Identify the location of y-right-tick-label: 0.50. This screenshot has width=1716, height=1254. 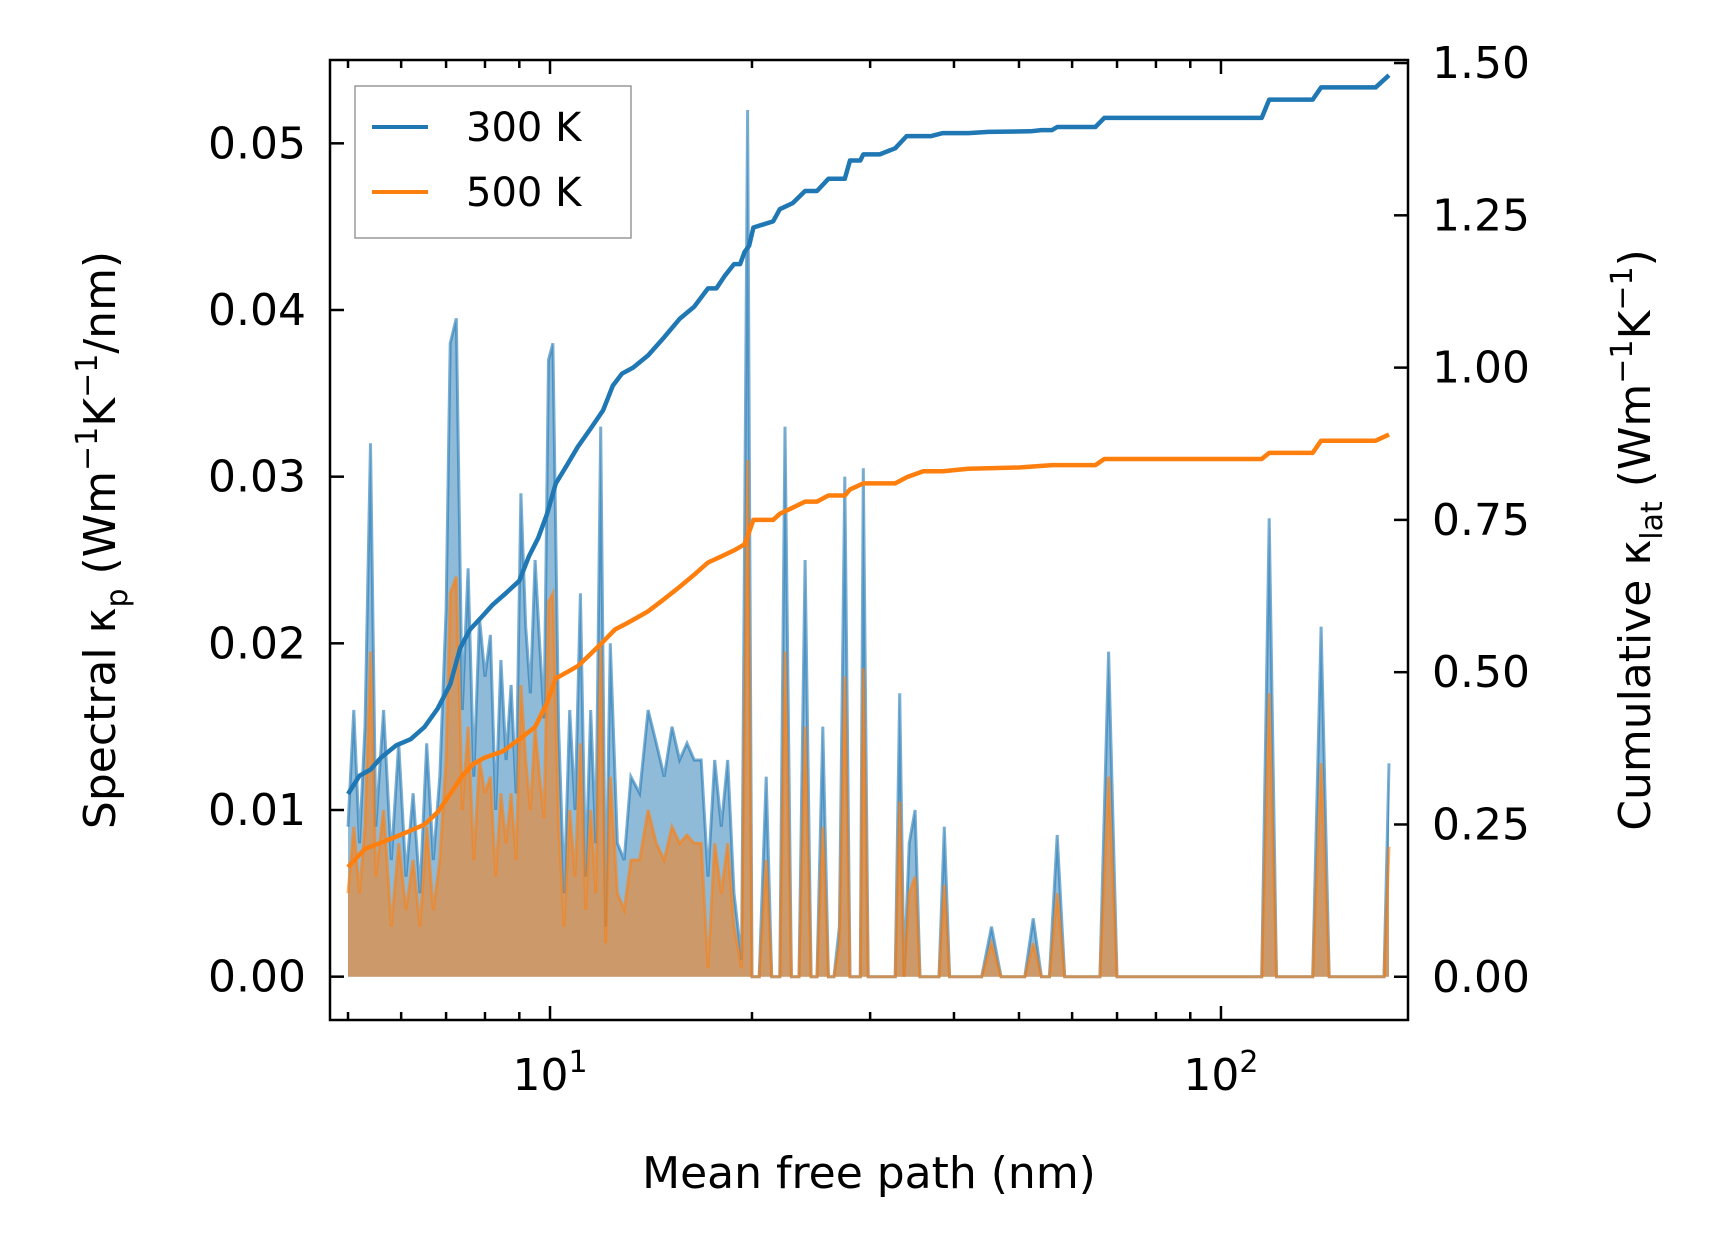
(1481, 672).